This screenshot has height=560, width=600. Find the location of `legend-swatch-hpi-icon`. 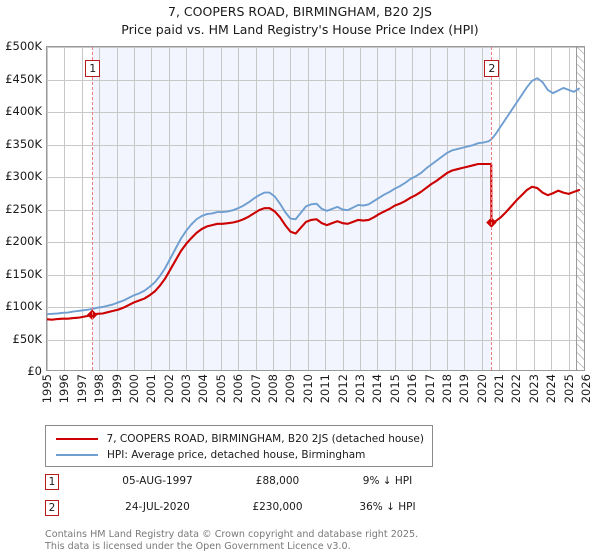

legend-swatch-hpi-icon is located at coordinates (77, 455).